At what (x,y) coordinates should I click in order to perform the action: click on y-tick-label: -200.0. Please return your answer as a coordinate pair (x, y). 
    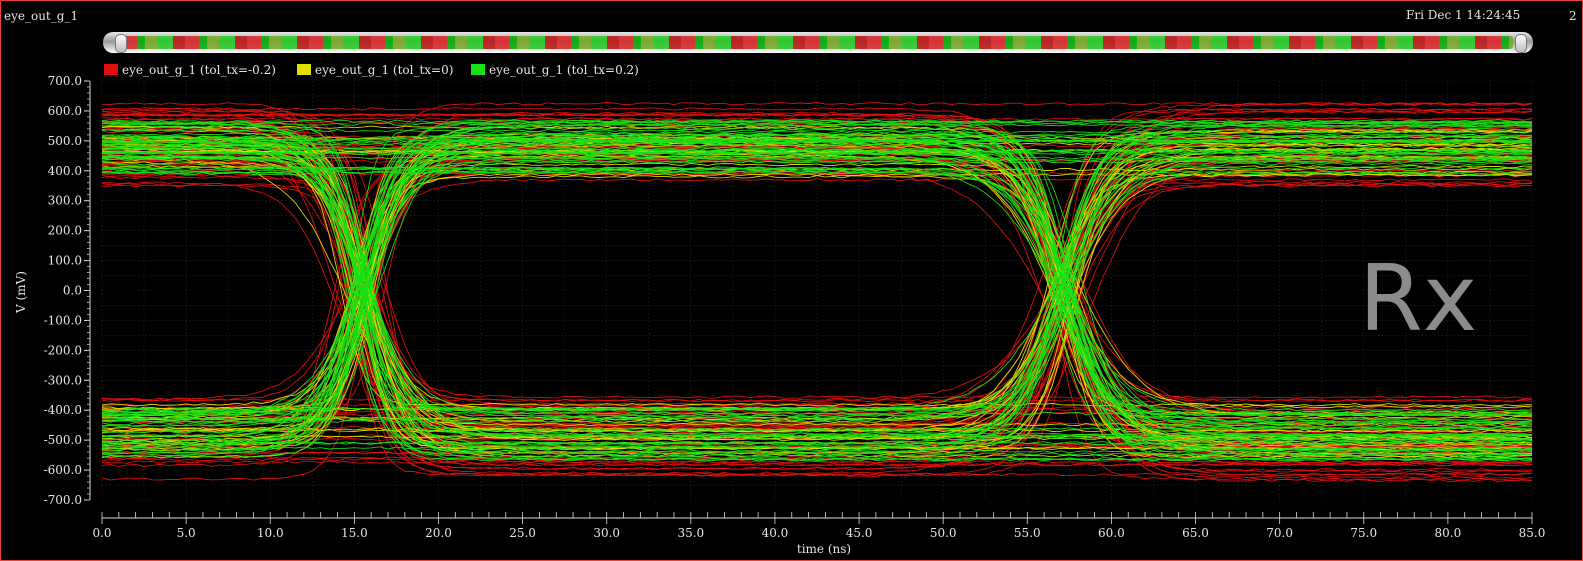
    Looking at the image, I should click on (63, 350).